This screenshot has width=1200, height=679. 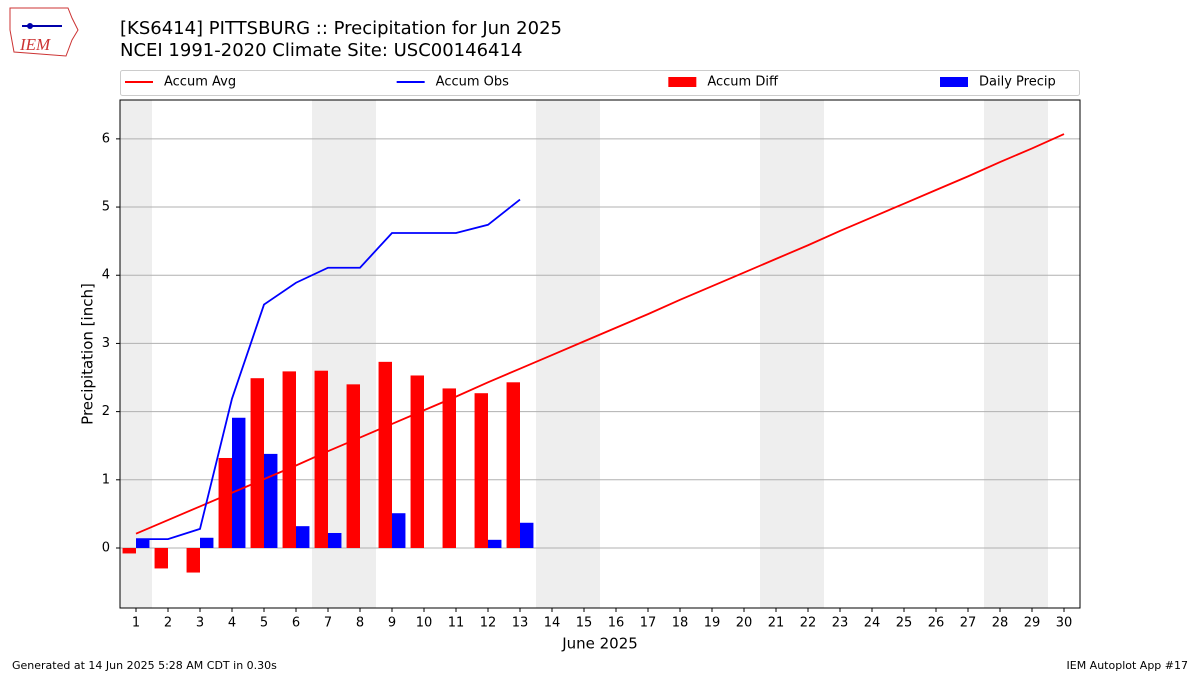 I want to click on y-tick-label: 1, so click(x=106, y=479).